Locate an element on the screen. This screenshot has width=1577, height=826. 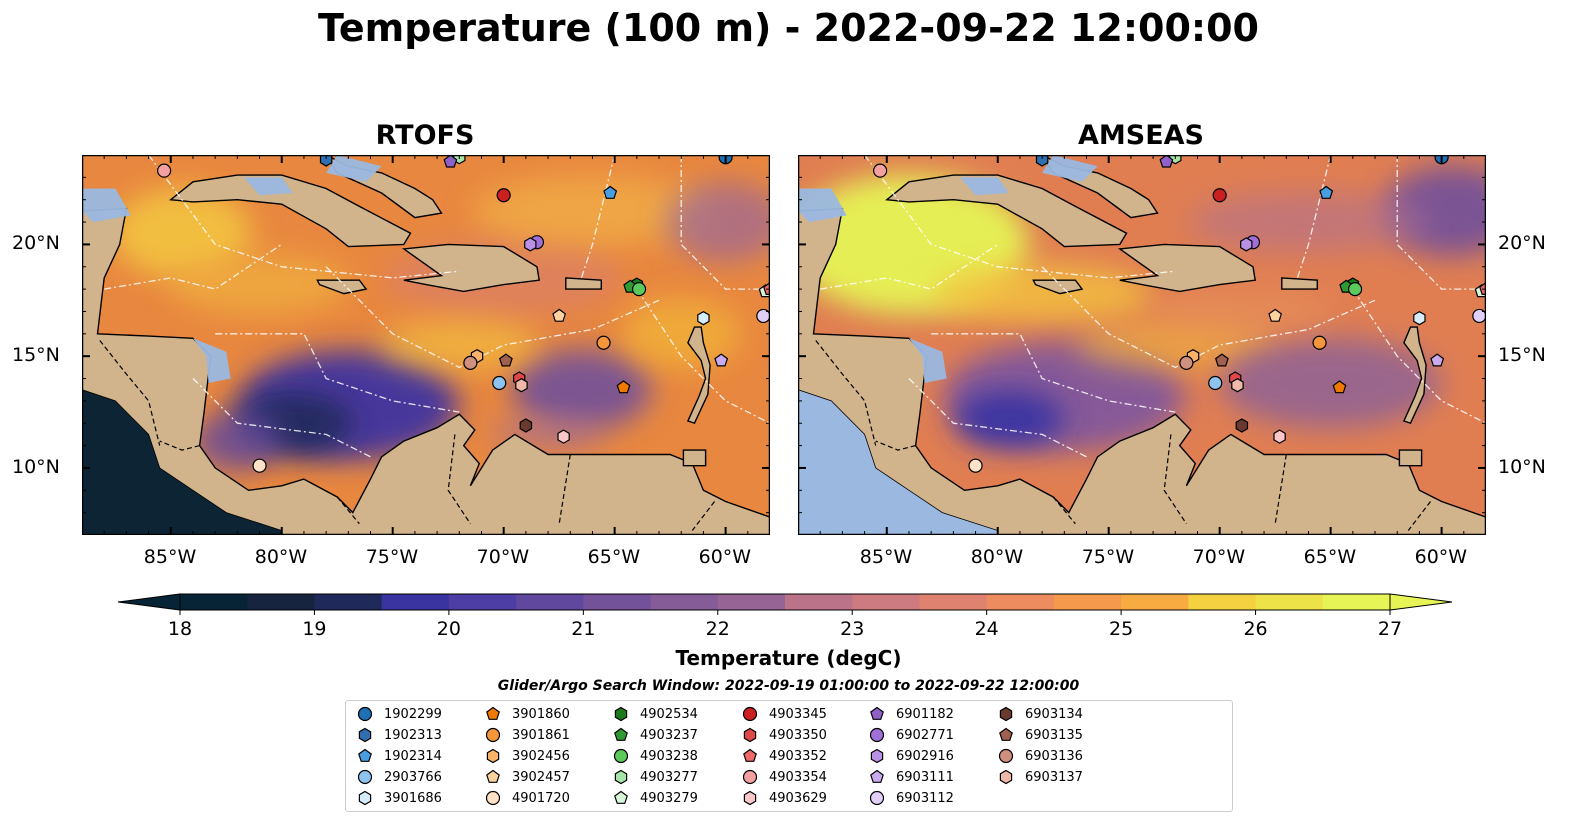
legend-label: 4903279 is located at coordinates (669, 798).